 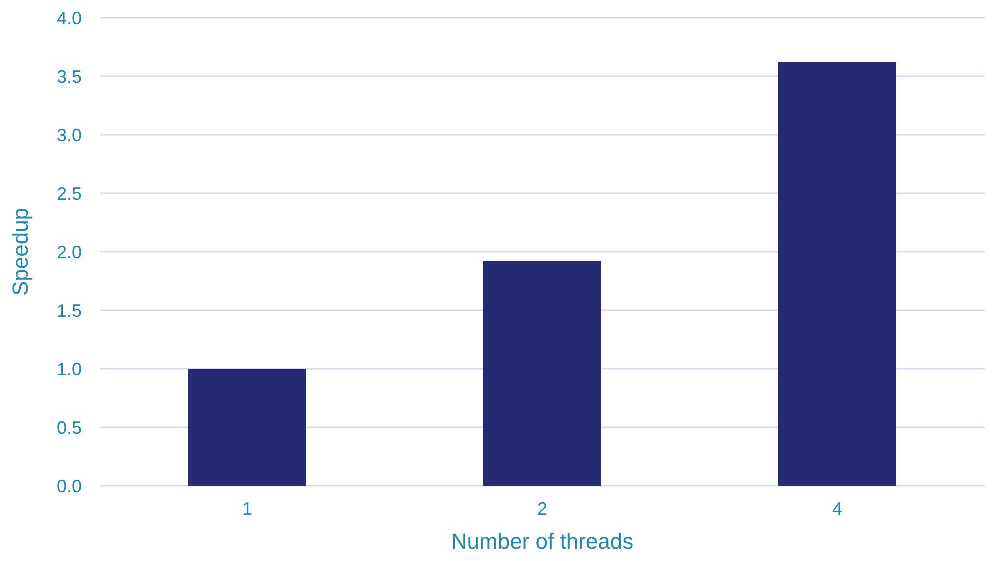 I want to click on y-tick-label: 2.5, so click(x=69, y=194).